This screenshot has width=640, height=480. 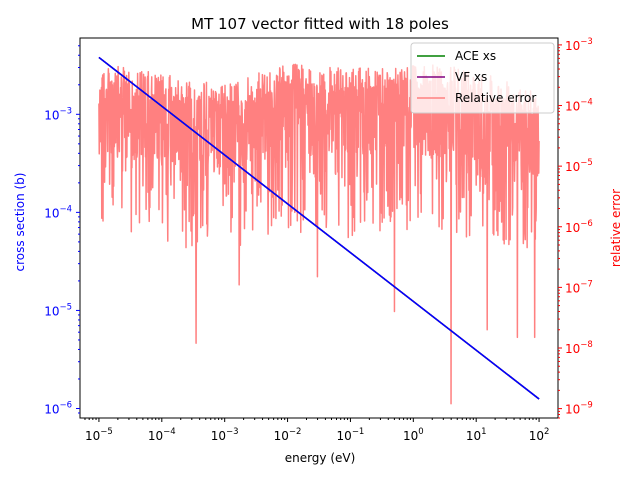 I want to click on x-tick-label-3: 10⁻², so click(x=288, y=435).